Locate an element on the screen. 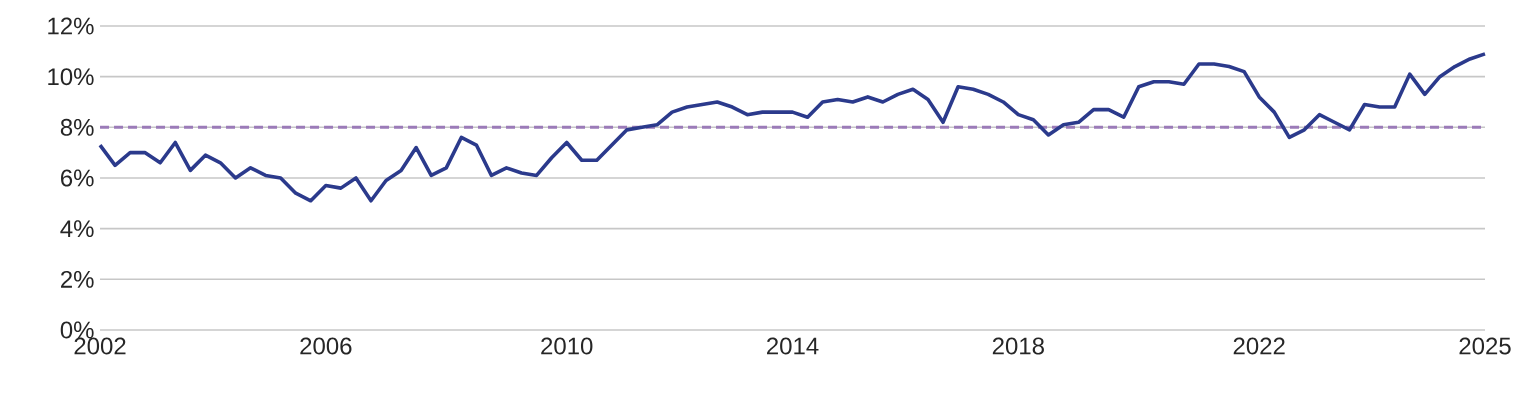 This screenshot has height=406, width=1538. y-tick-label: 0% is located at coordinates (77, 330).